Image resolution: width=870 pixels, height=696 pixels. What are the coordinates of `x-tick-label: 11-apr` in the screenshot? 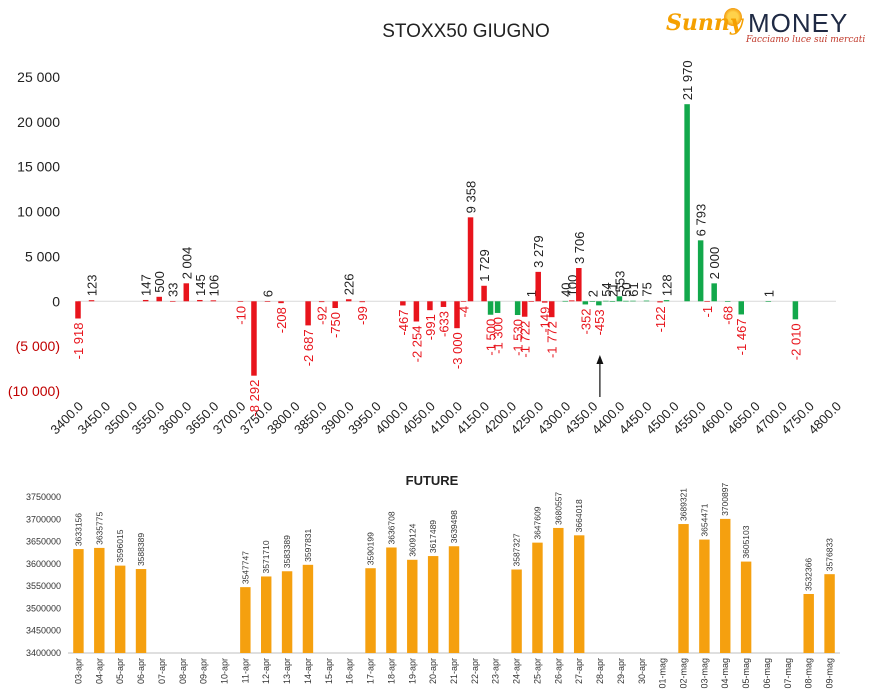 It's located at (245, 670).